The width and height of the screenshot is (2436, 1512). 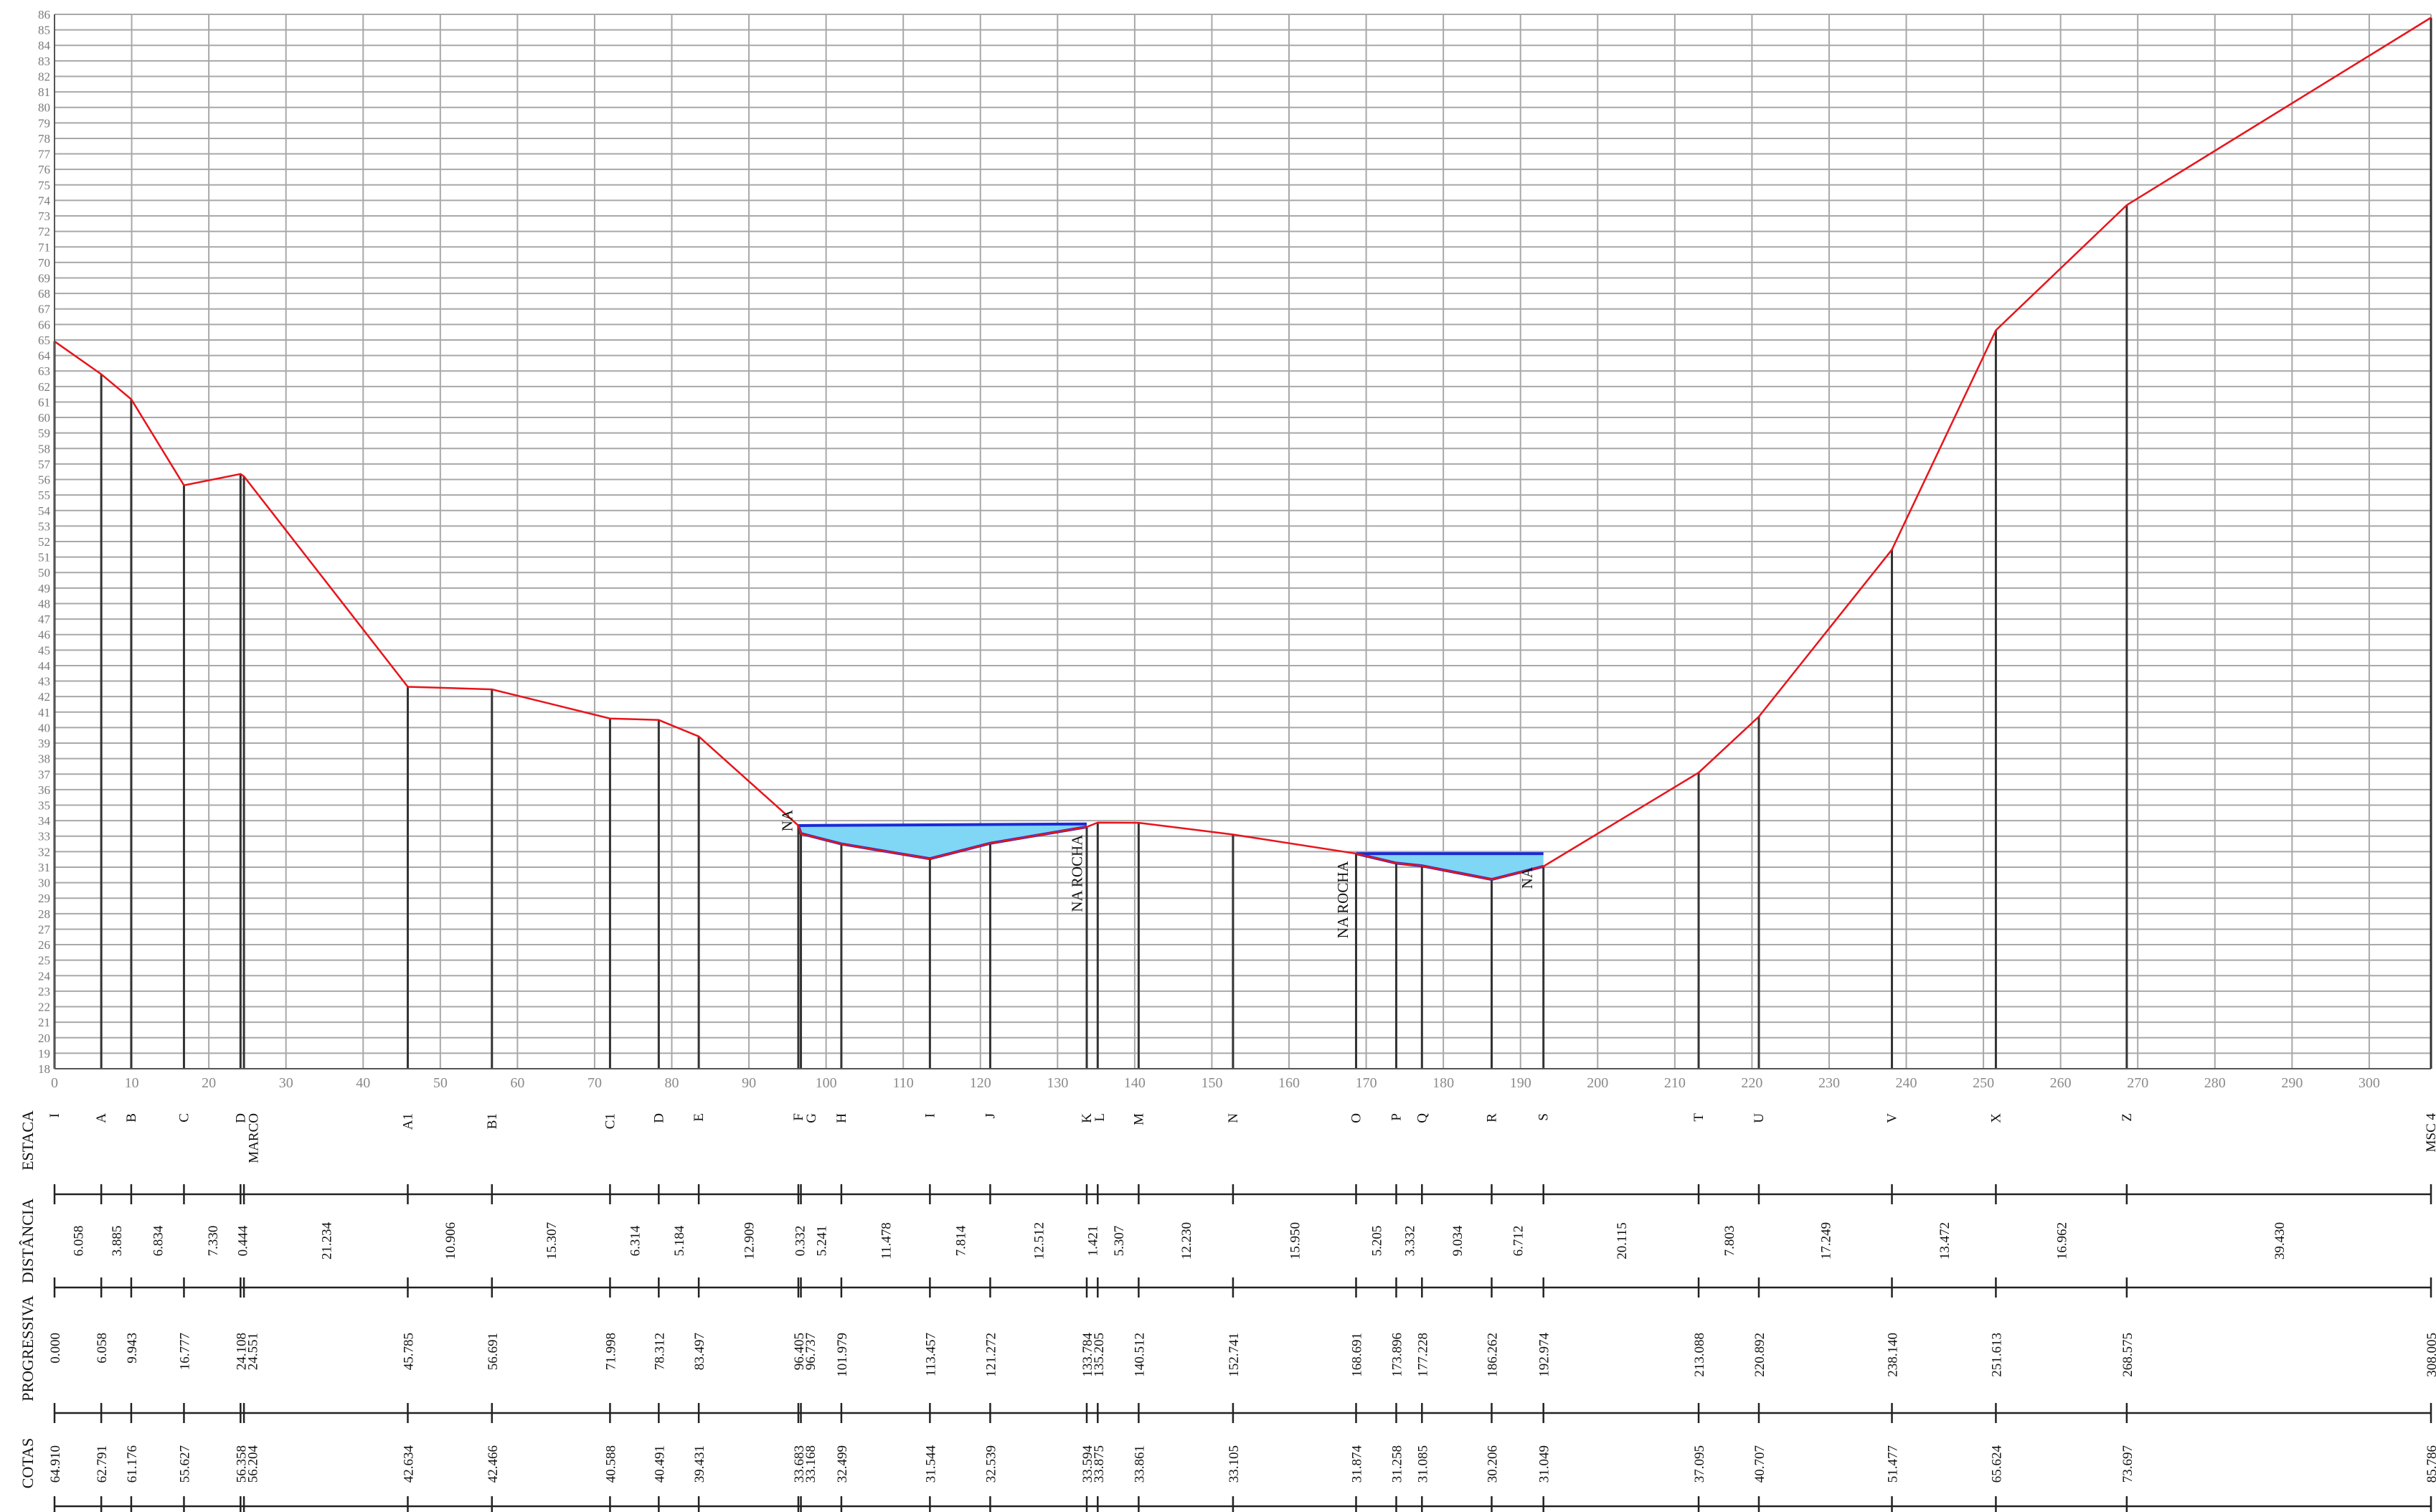 I want to click on progressive-value: 168.691, so click(x=1356, y=1355).